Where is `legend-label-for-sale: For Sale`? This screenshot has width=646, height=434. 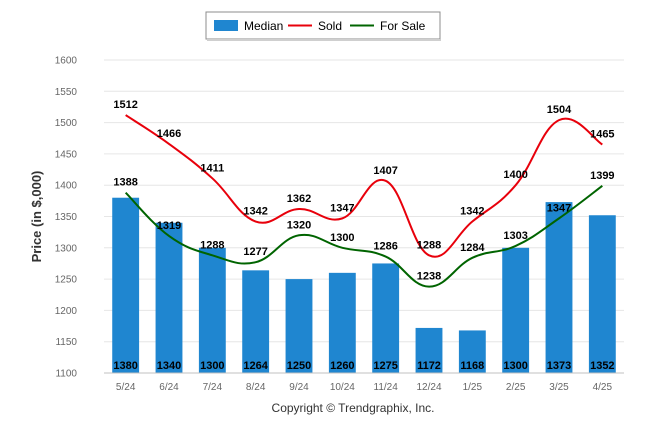 legend-label-for-sale: For Sale is located at coordinates (403, 26).